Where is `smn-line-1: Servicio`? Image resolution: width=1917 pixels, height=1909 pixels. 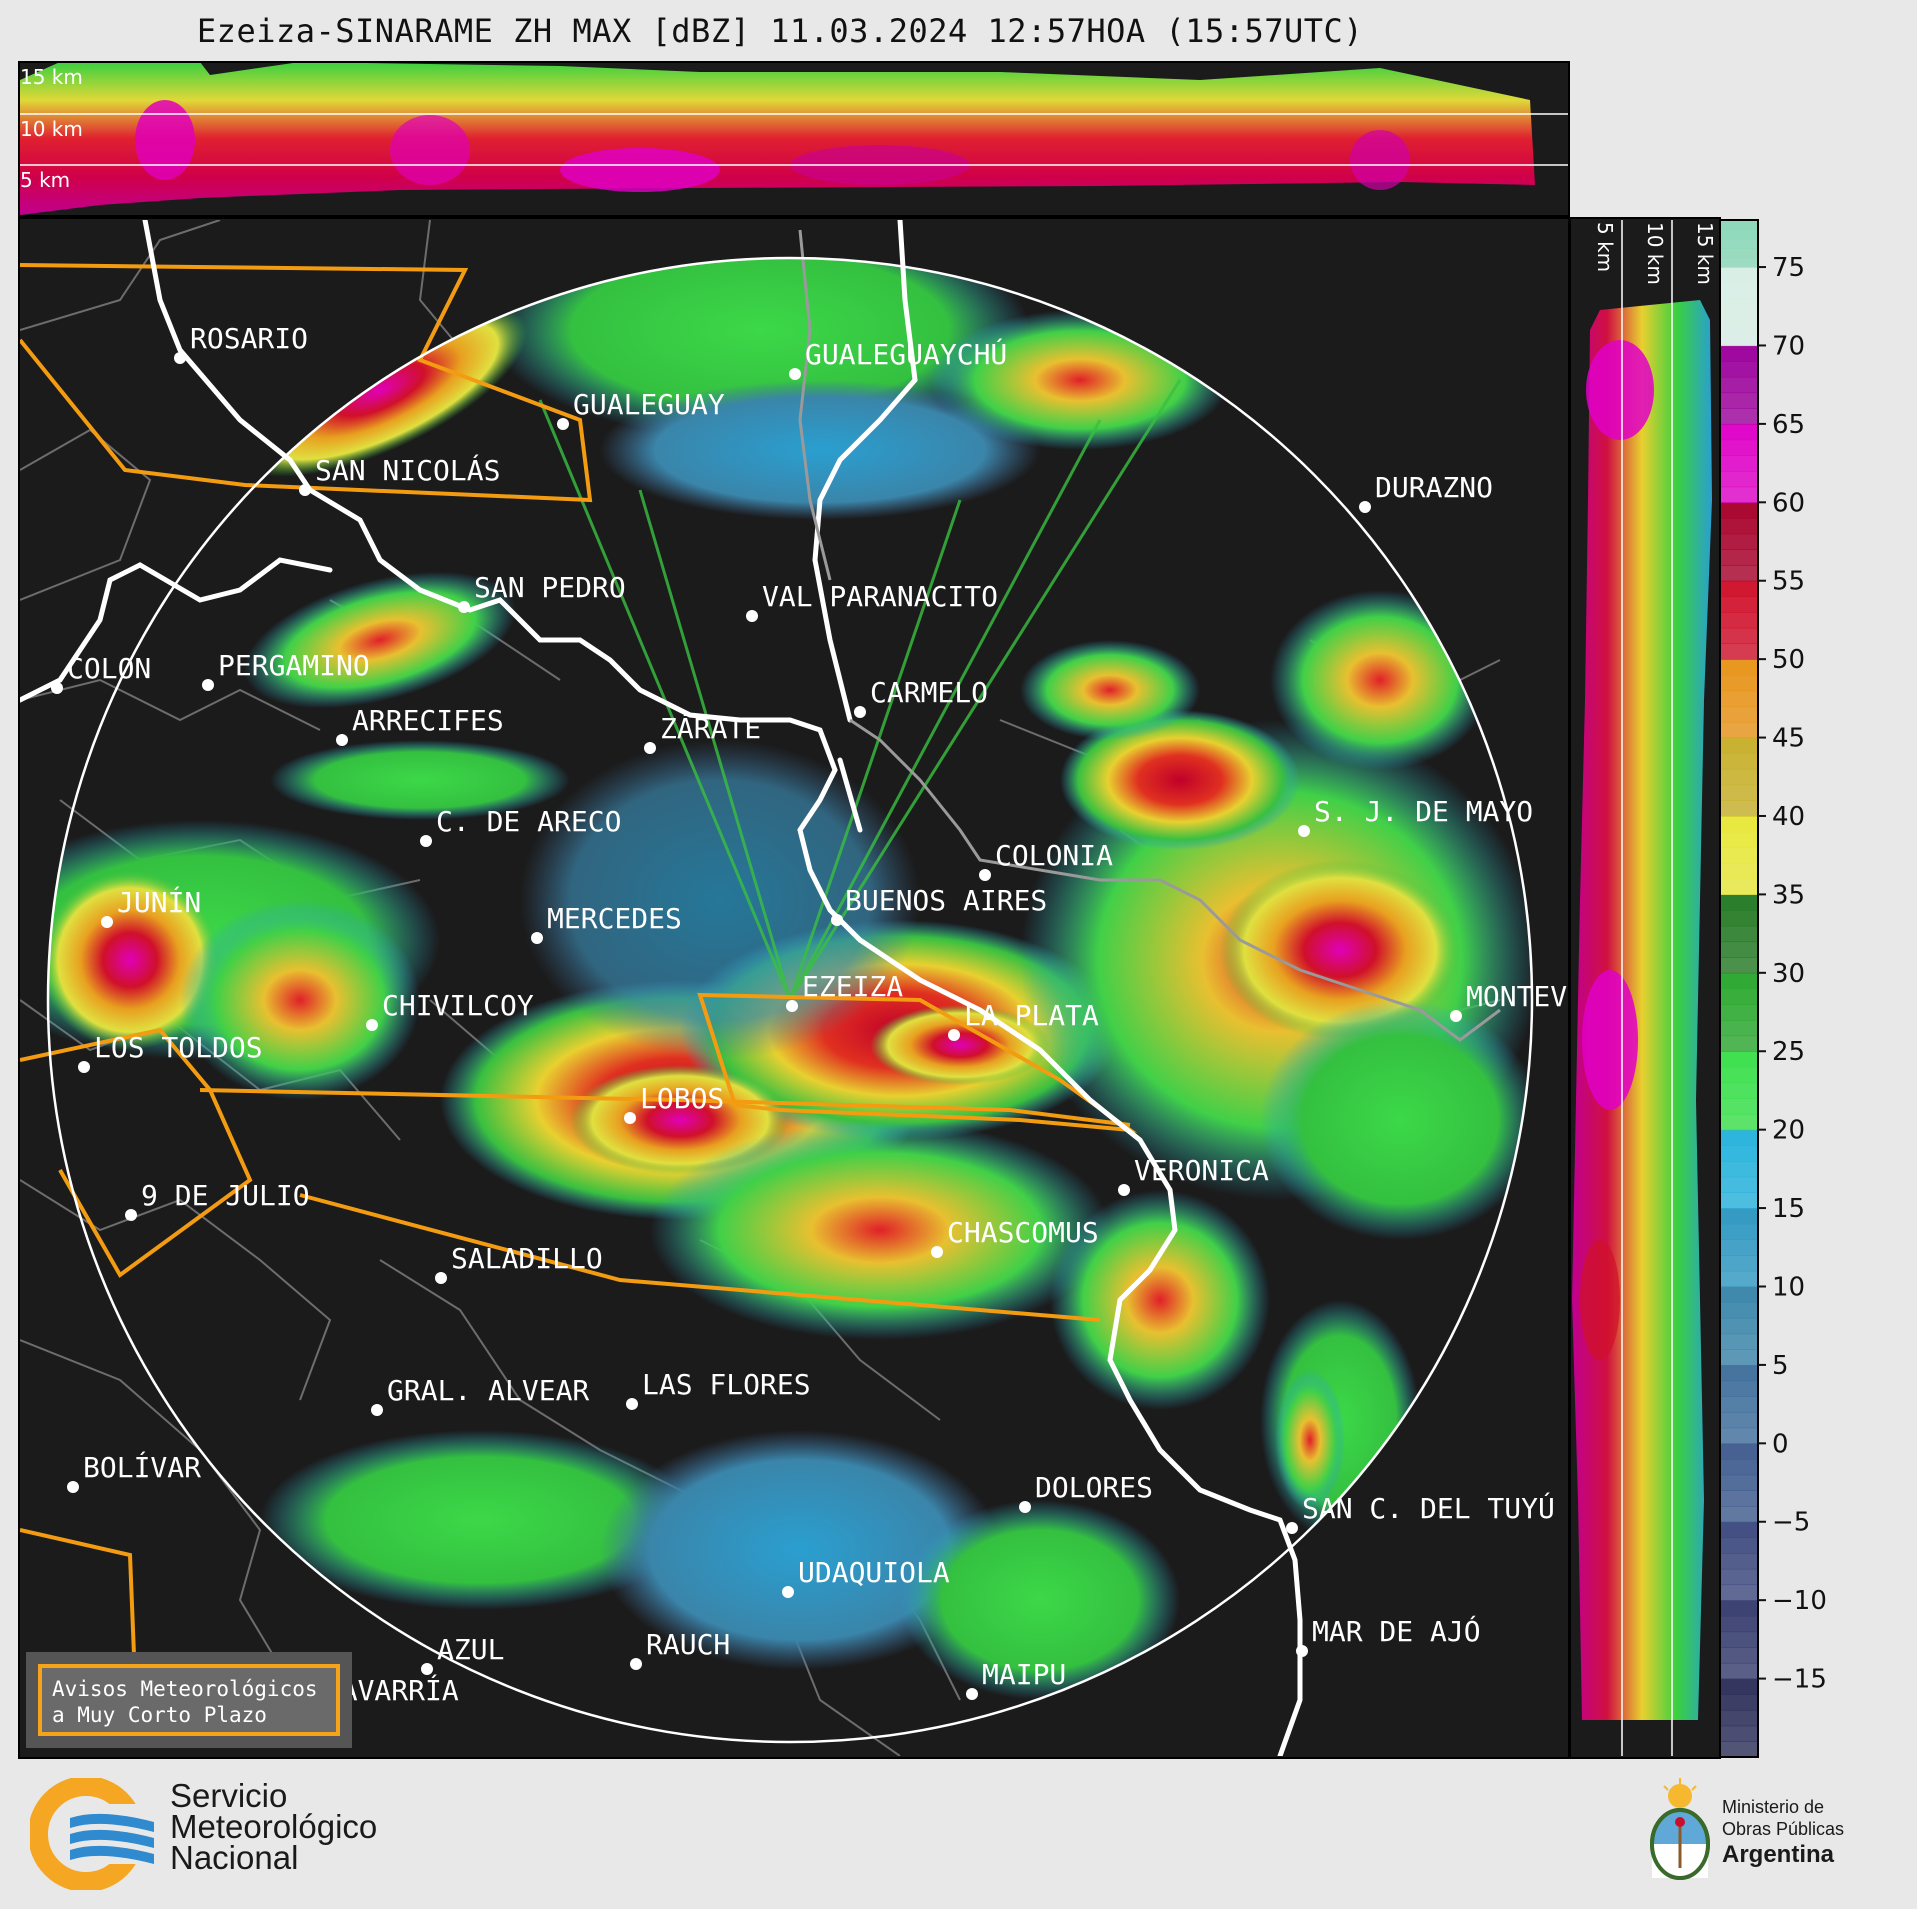 smn-line-1: Servicio is located at coordinates (229, 1795).